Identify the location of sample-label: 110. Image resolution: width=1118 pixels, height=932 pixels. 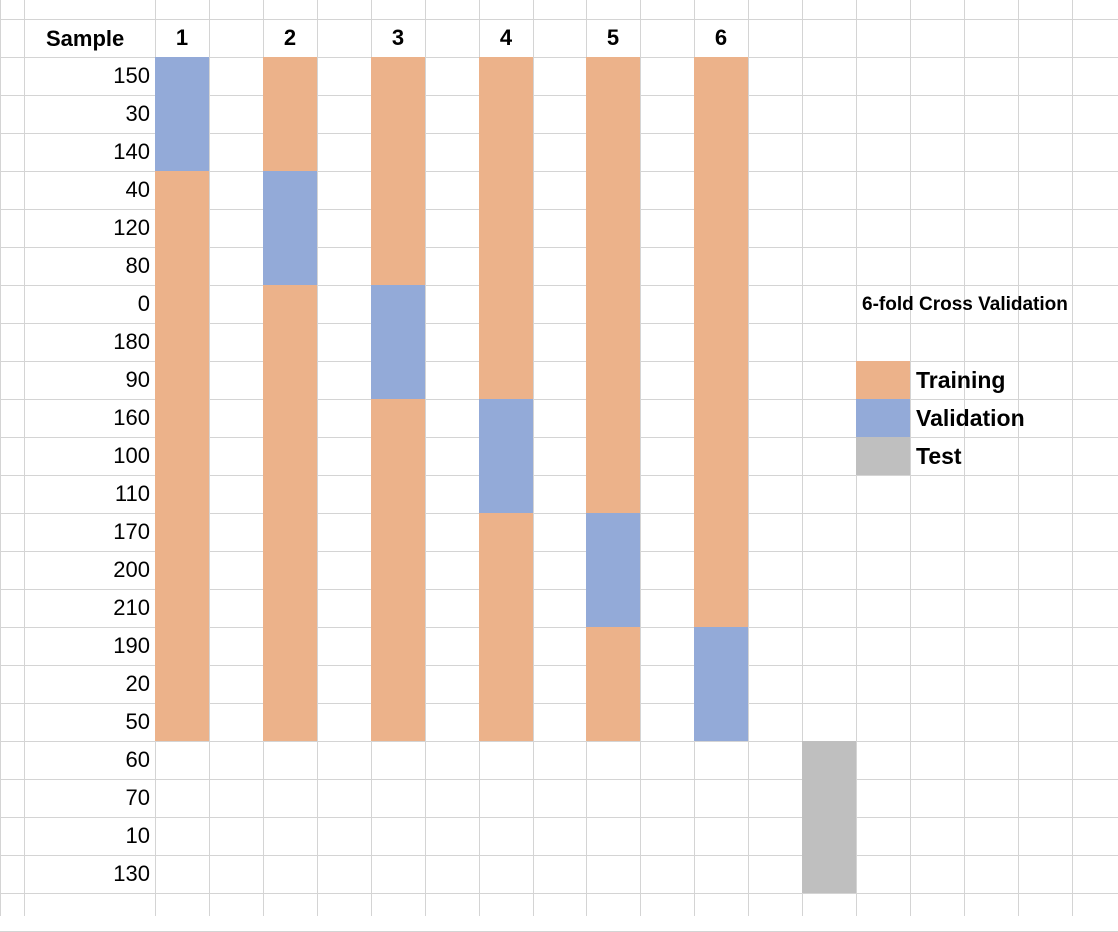
(132, 493).